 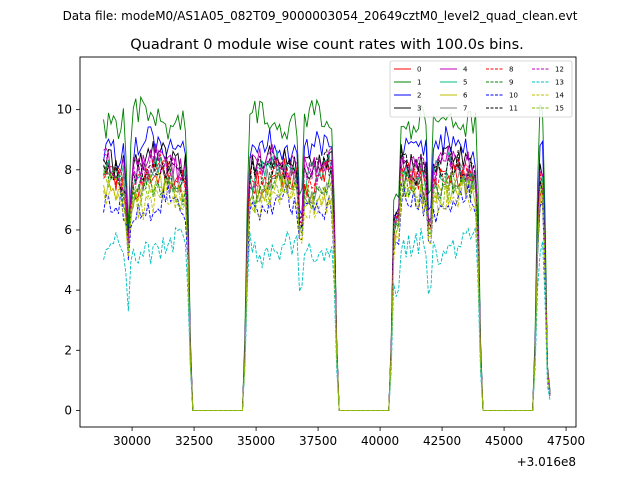 What do you see at coordinates (559, 109) in the screenshot?
I see `legend-label-15: 15` at bounding box center [559, 109].